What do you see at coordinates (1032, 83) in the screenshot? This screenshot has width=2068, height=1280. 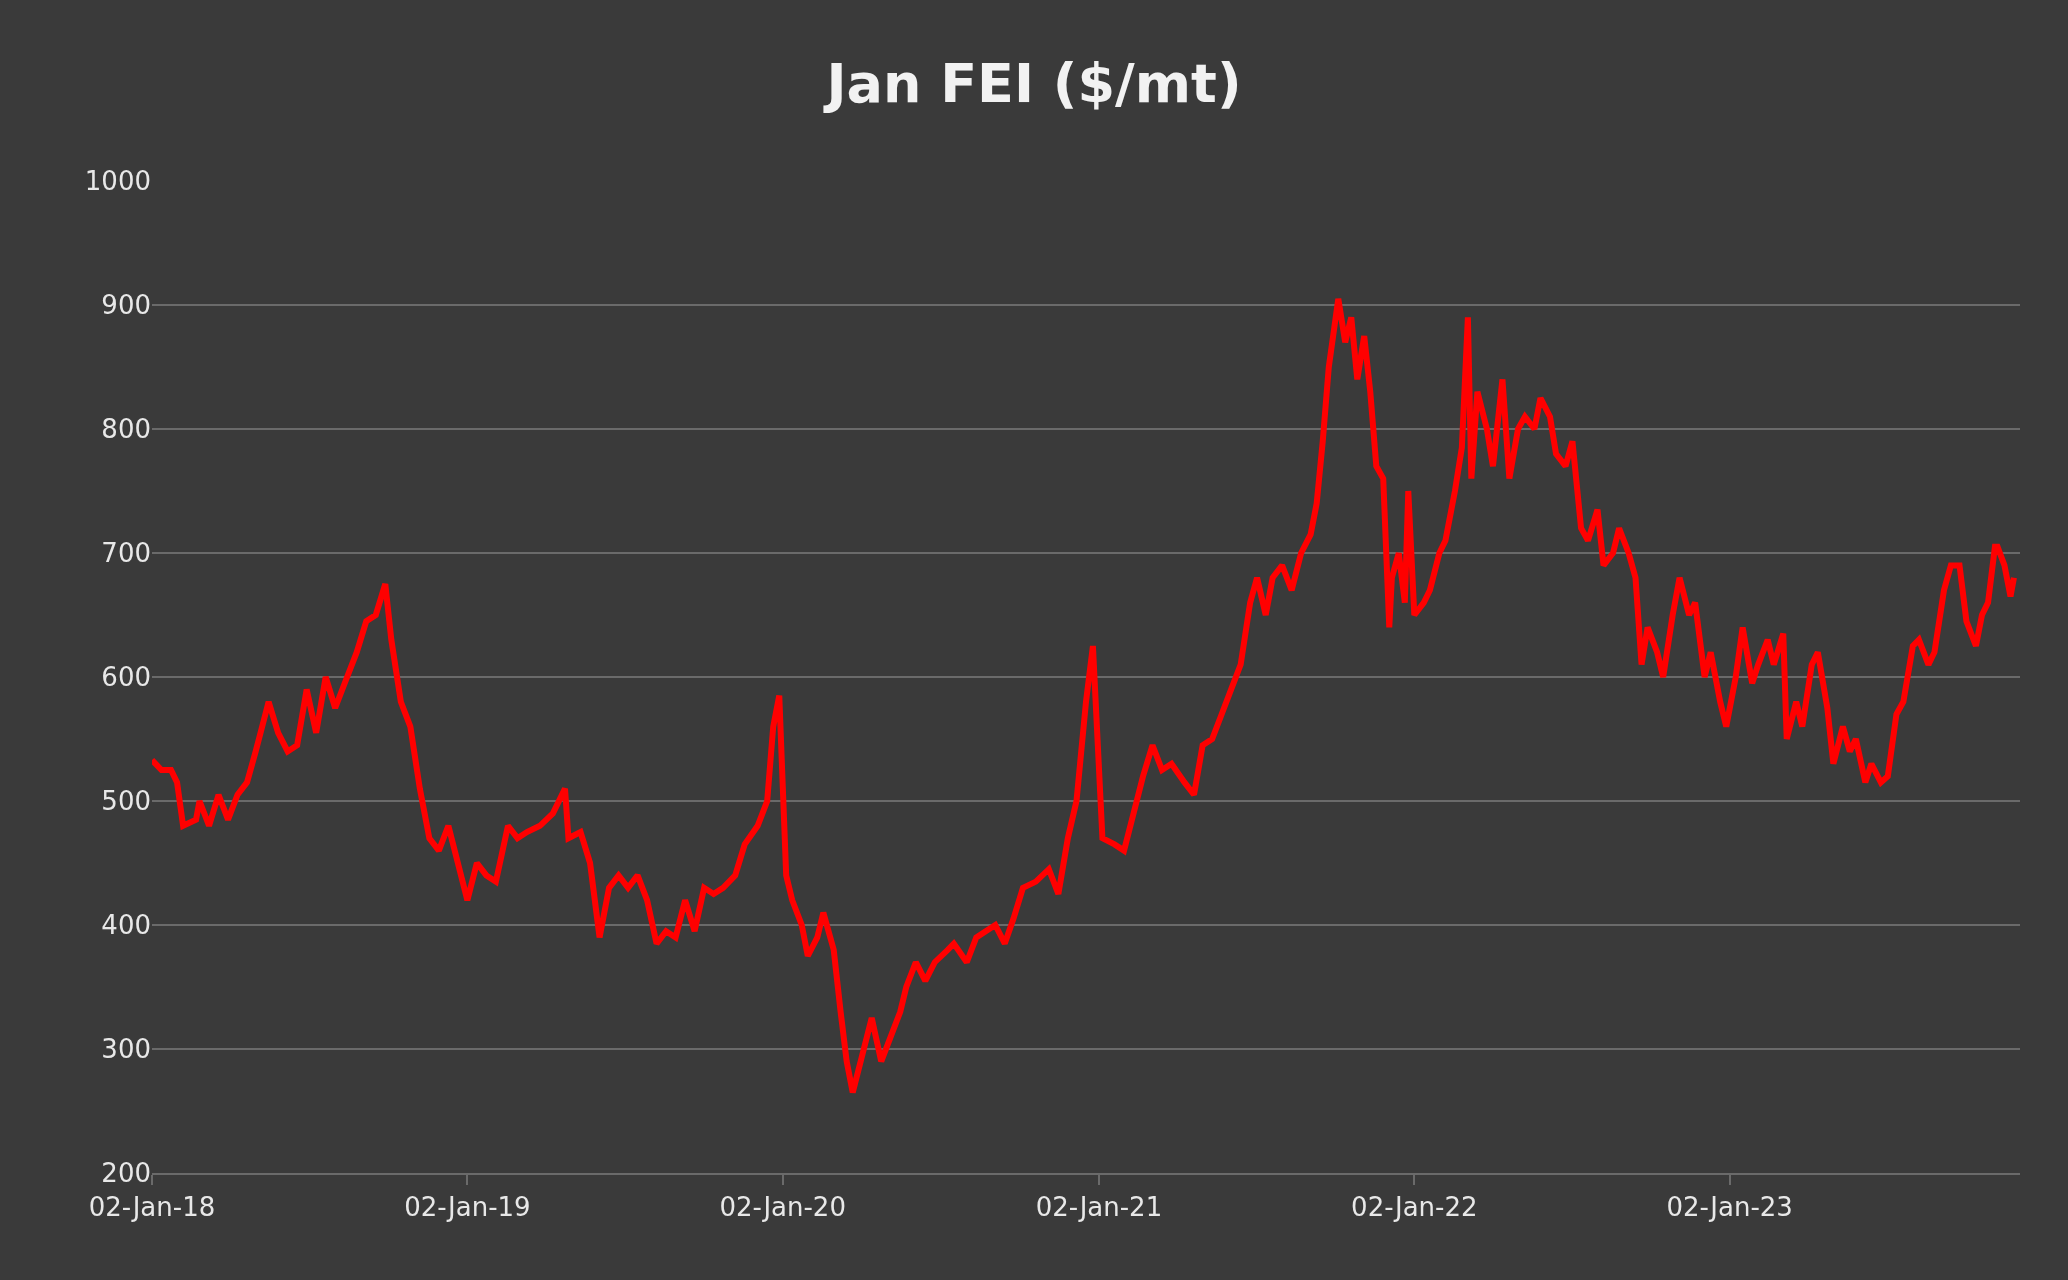 I see `chart-title: Jan FEI ($/mt)` at bounding box center [1032, 83].